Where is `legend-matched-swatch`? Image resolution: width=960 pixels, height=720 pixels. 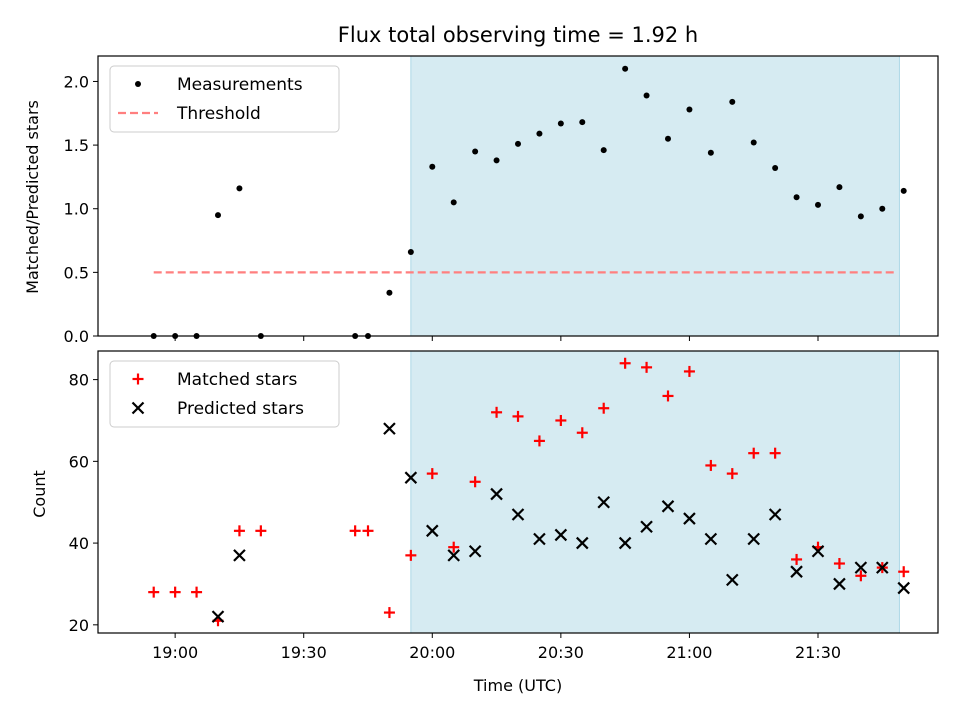
legend-matched-swatch is located at coordinates (138, 379).